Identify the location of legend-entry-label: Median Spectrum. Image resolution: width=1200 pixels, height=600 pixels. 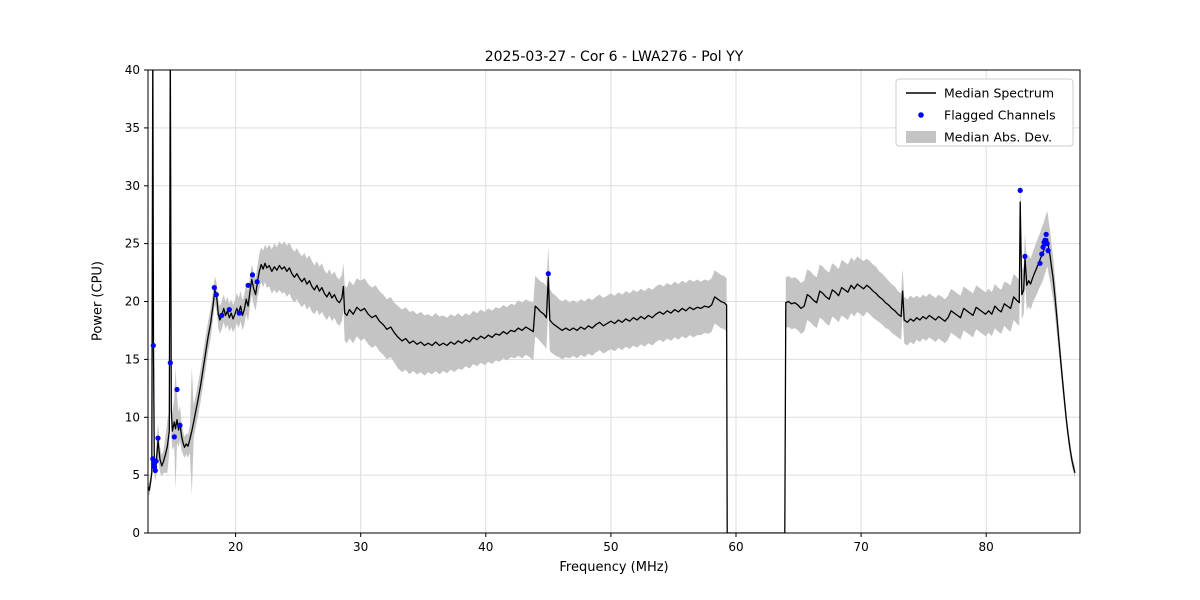
(999, 93).